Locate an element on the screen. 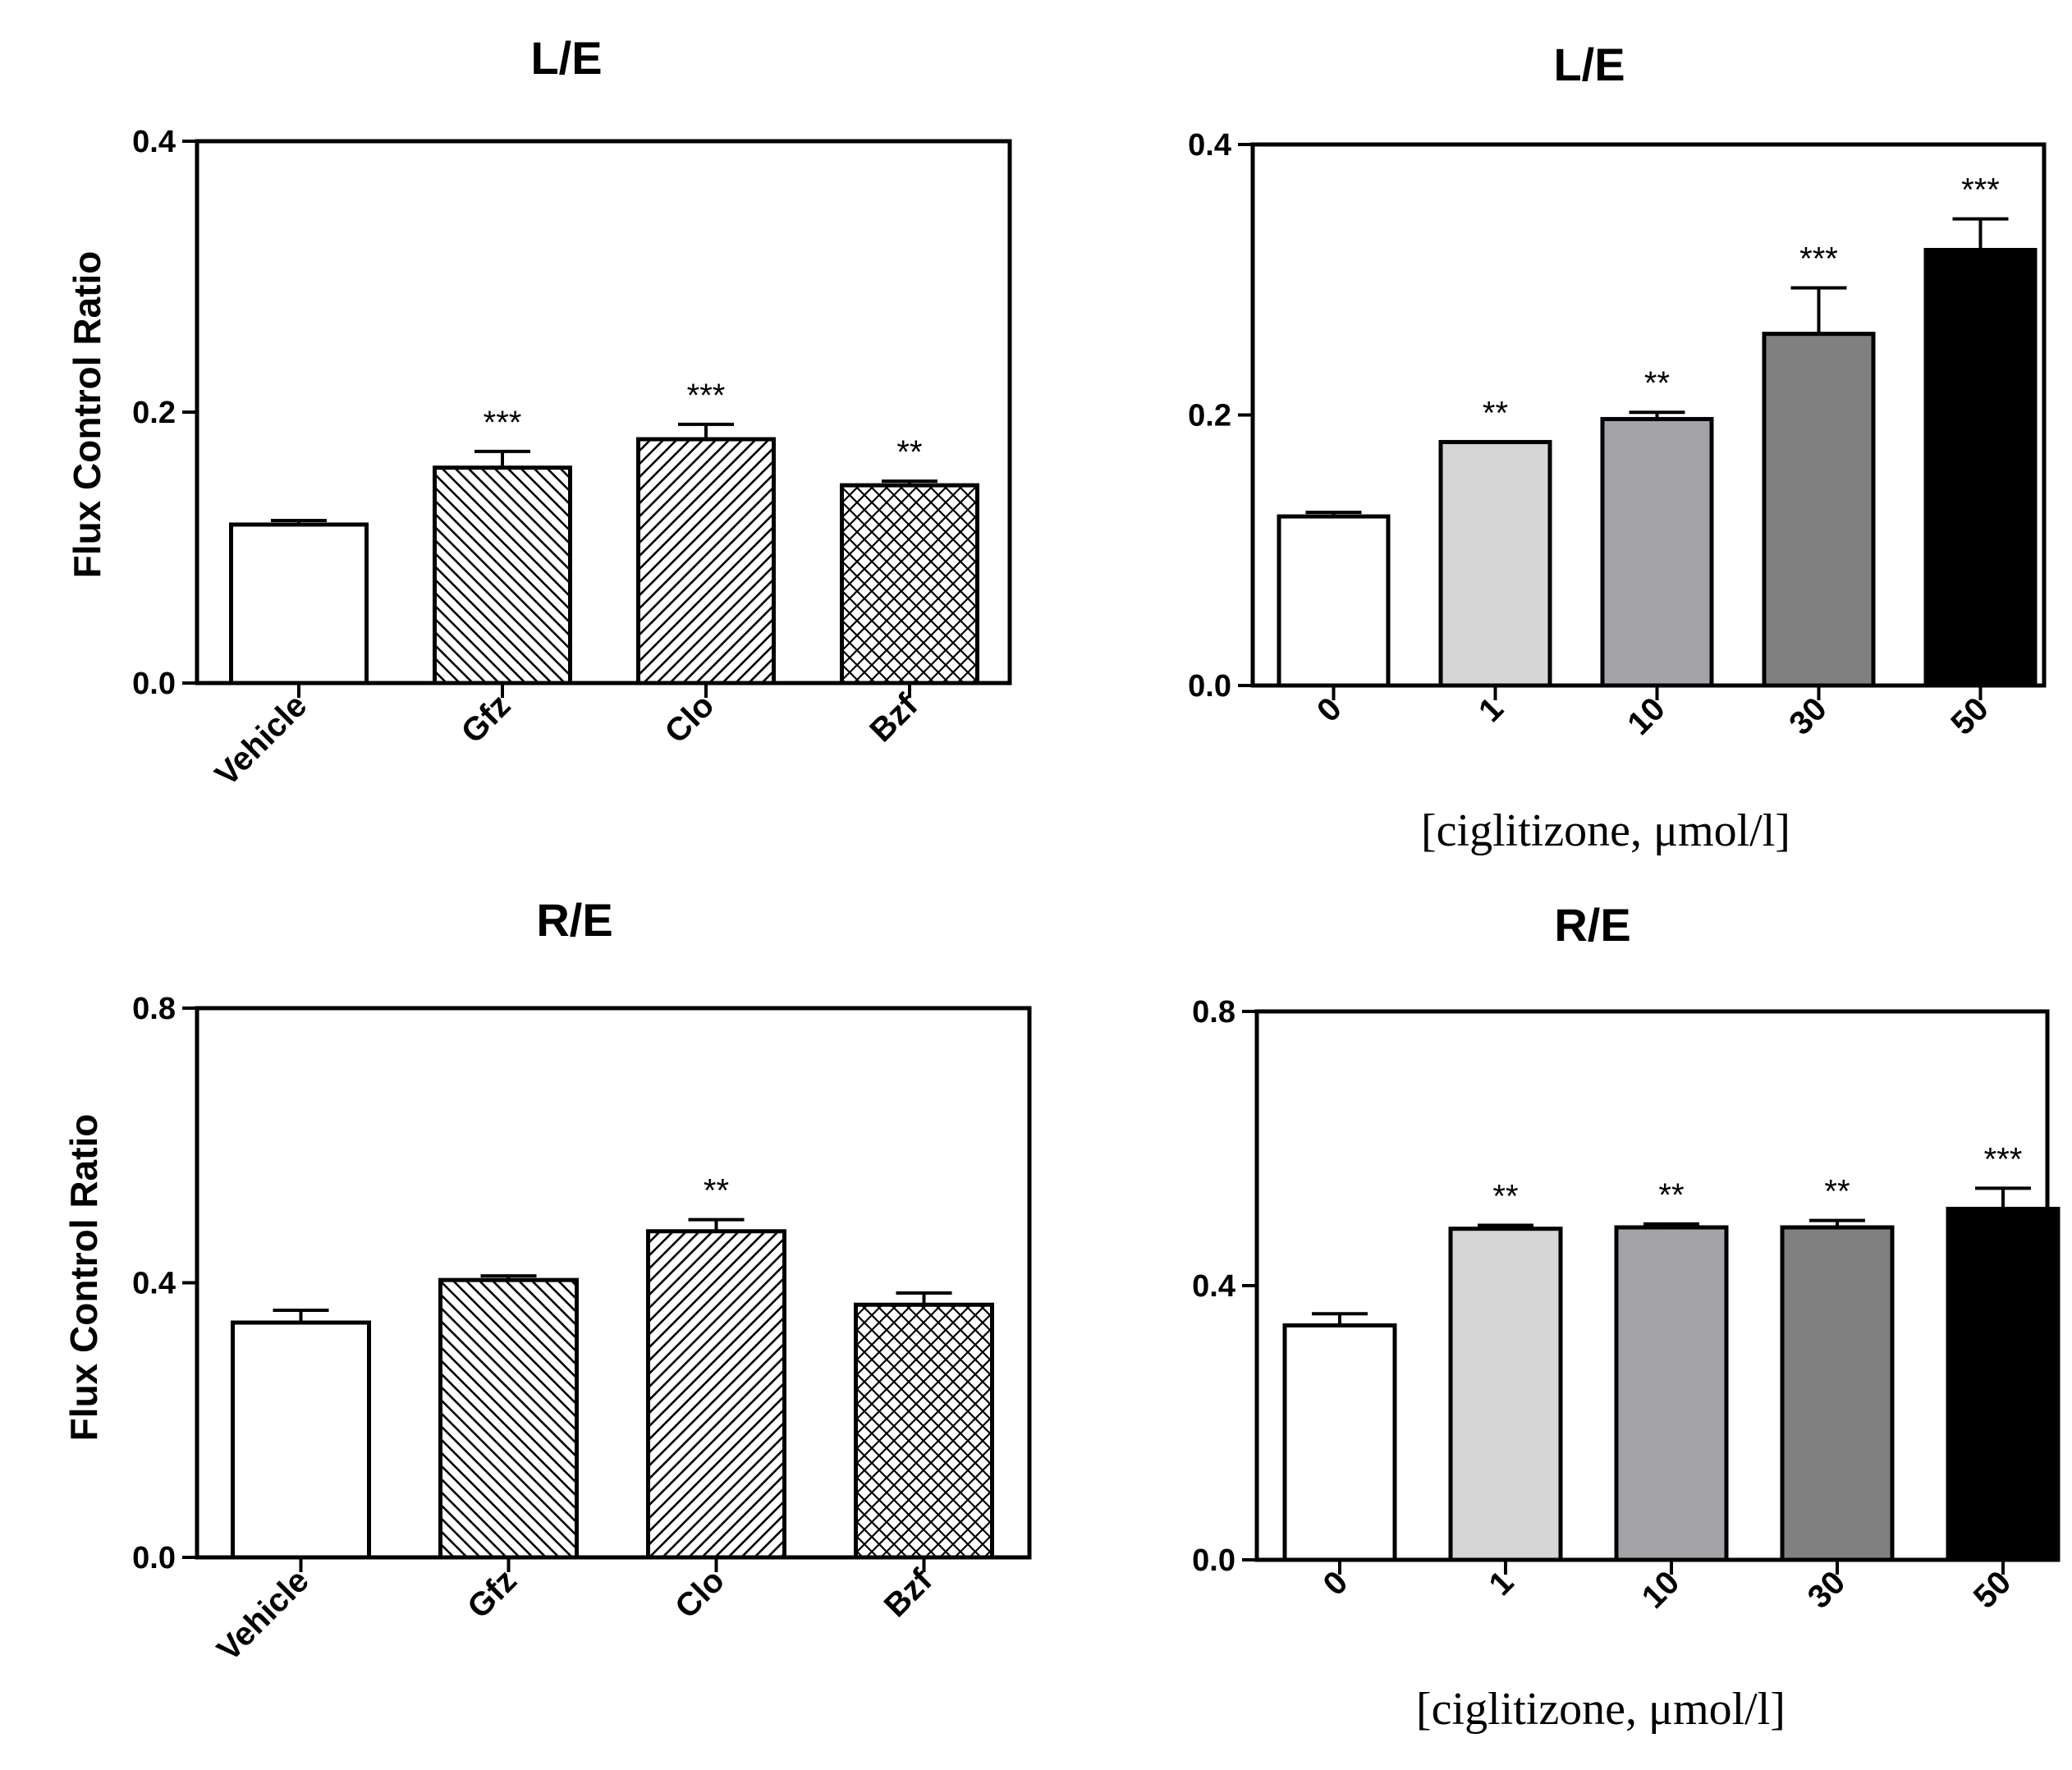 The width and height of the screenshot is (2072, 1770). plot-area: 0.0 0.4 0.8 0 ** 1 ** 10 ** 30 *** 50 is located at coordinates (1626, 1305).